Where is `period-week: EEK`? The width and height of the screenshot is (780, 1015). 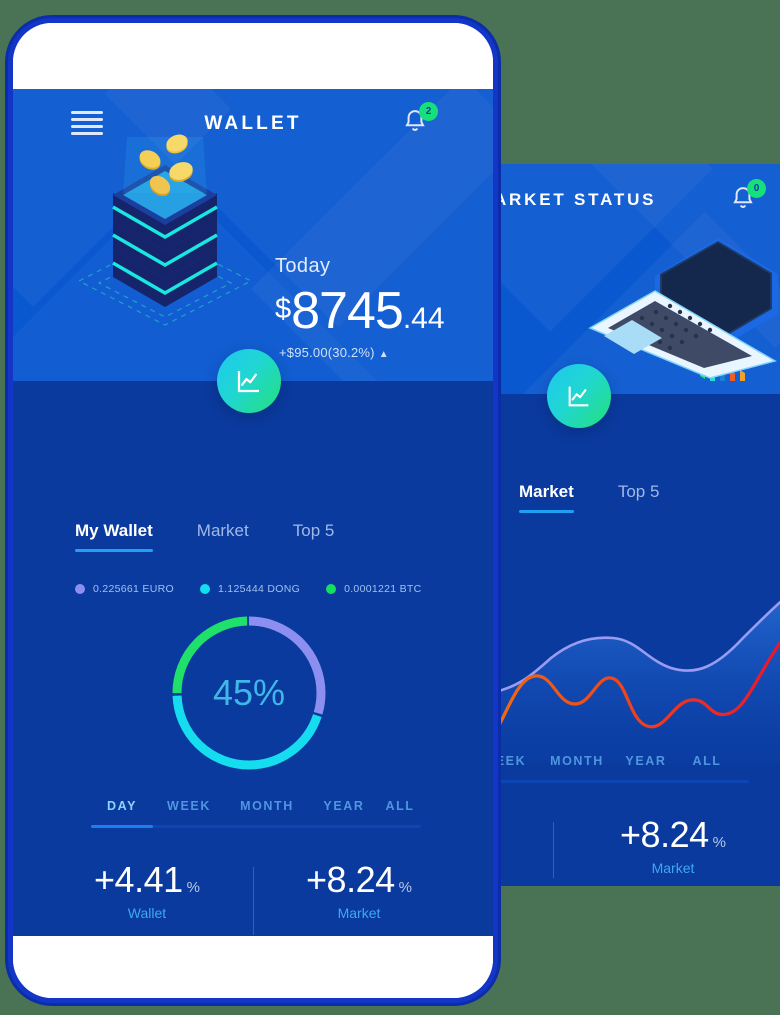
period-week: EEK is located at coordinates (511, 761).